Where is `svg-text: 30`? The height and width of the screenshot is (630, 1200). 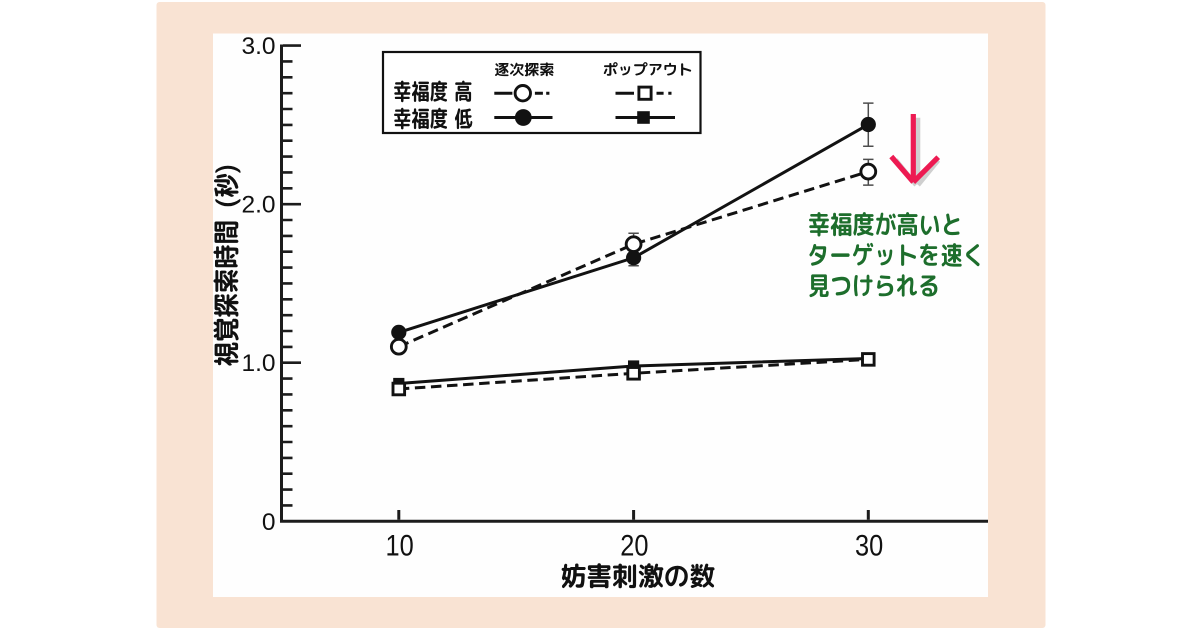 svg-text: 30 is located at coordinates (869, 544).